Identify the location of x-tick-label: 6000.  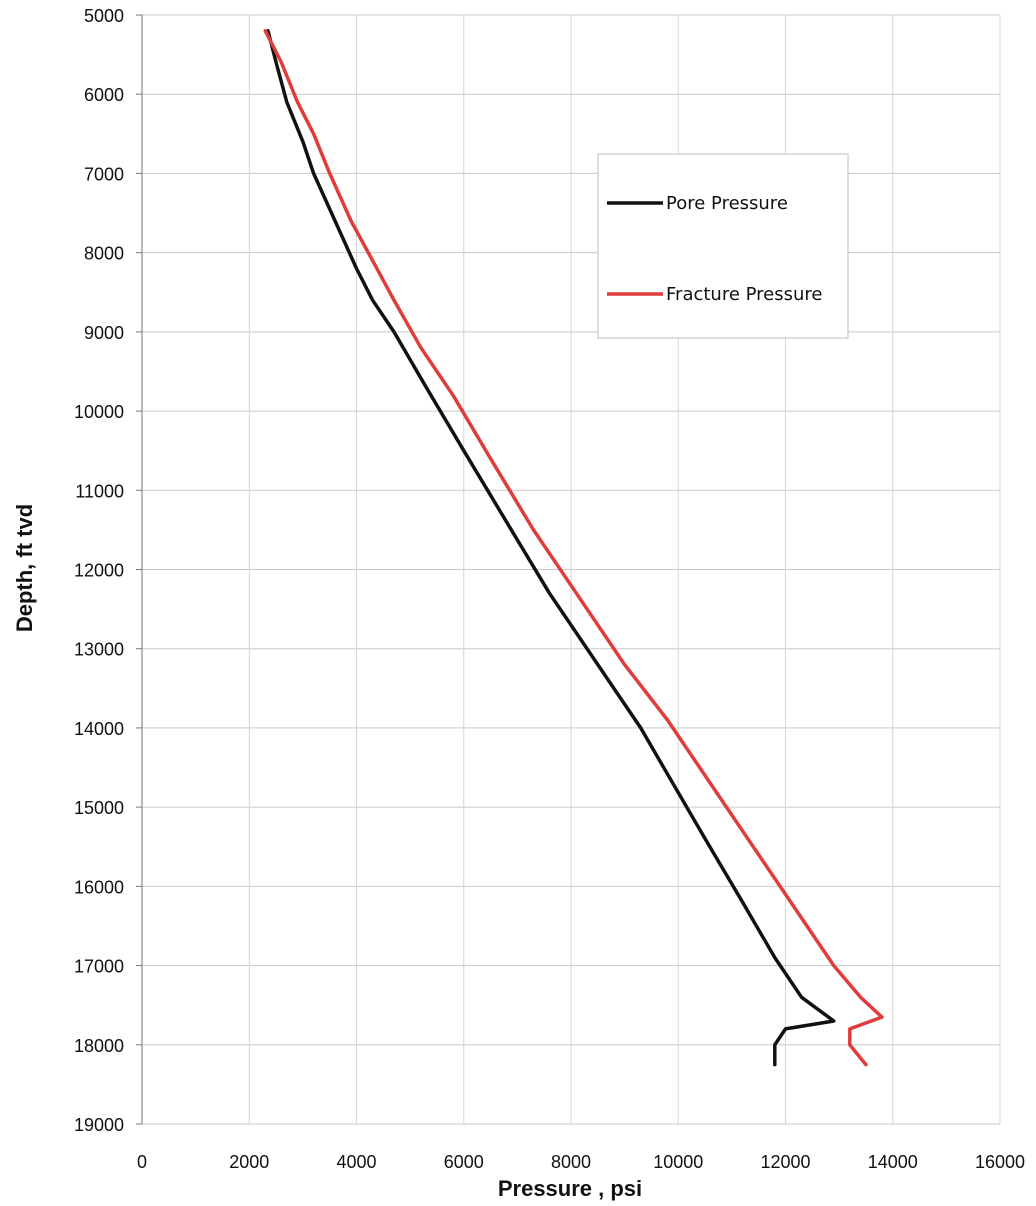
(464, 1162).